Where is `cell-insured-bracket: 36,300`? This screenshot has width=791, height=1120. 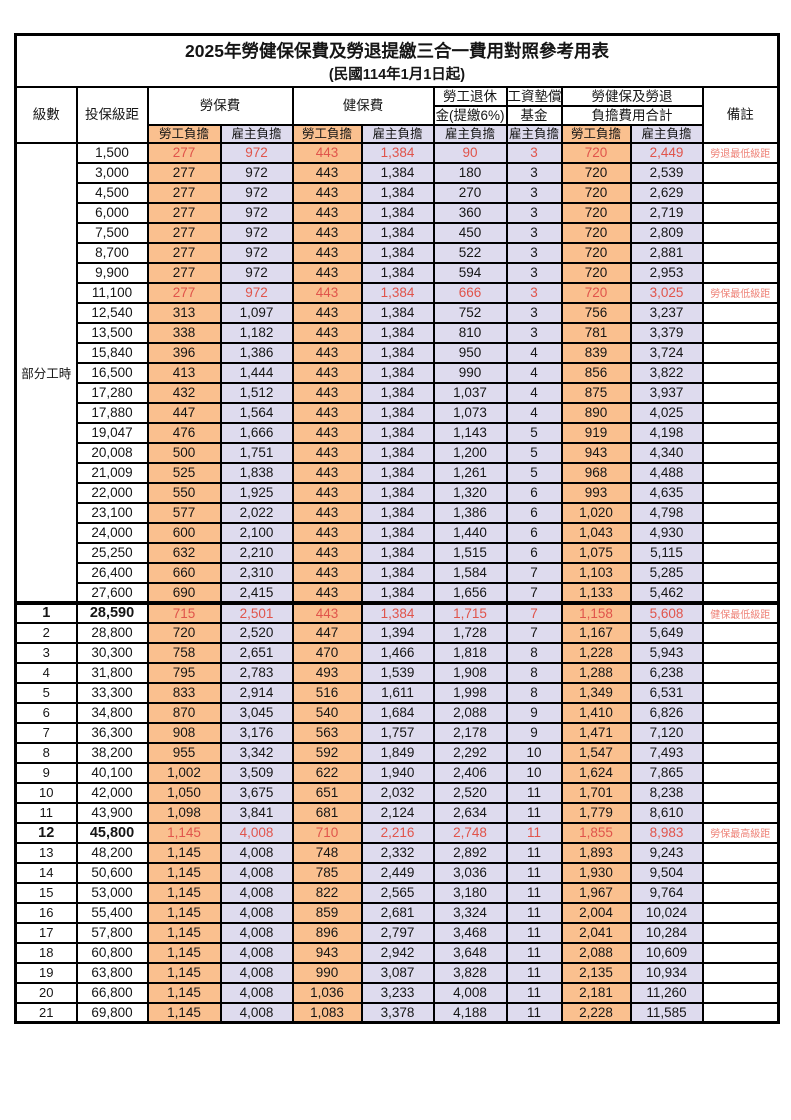
cell-insured-bracket: 36,300 is located at coordinates (112, 732).